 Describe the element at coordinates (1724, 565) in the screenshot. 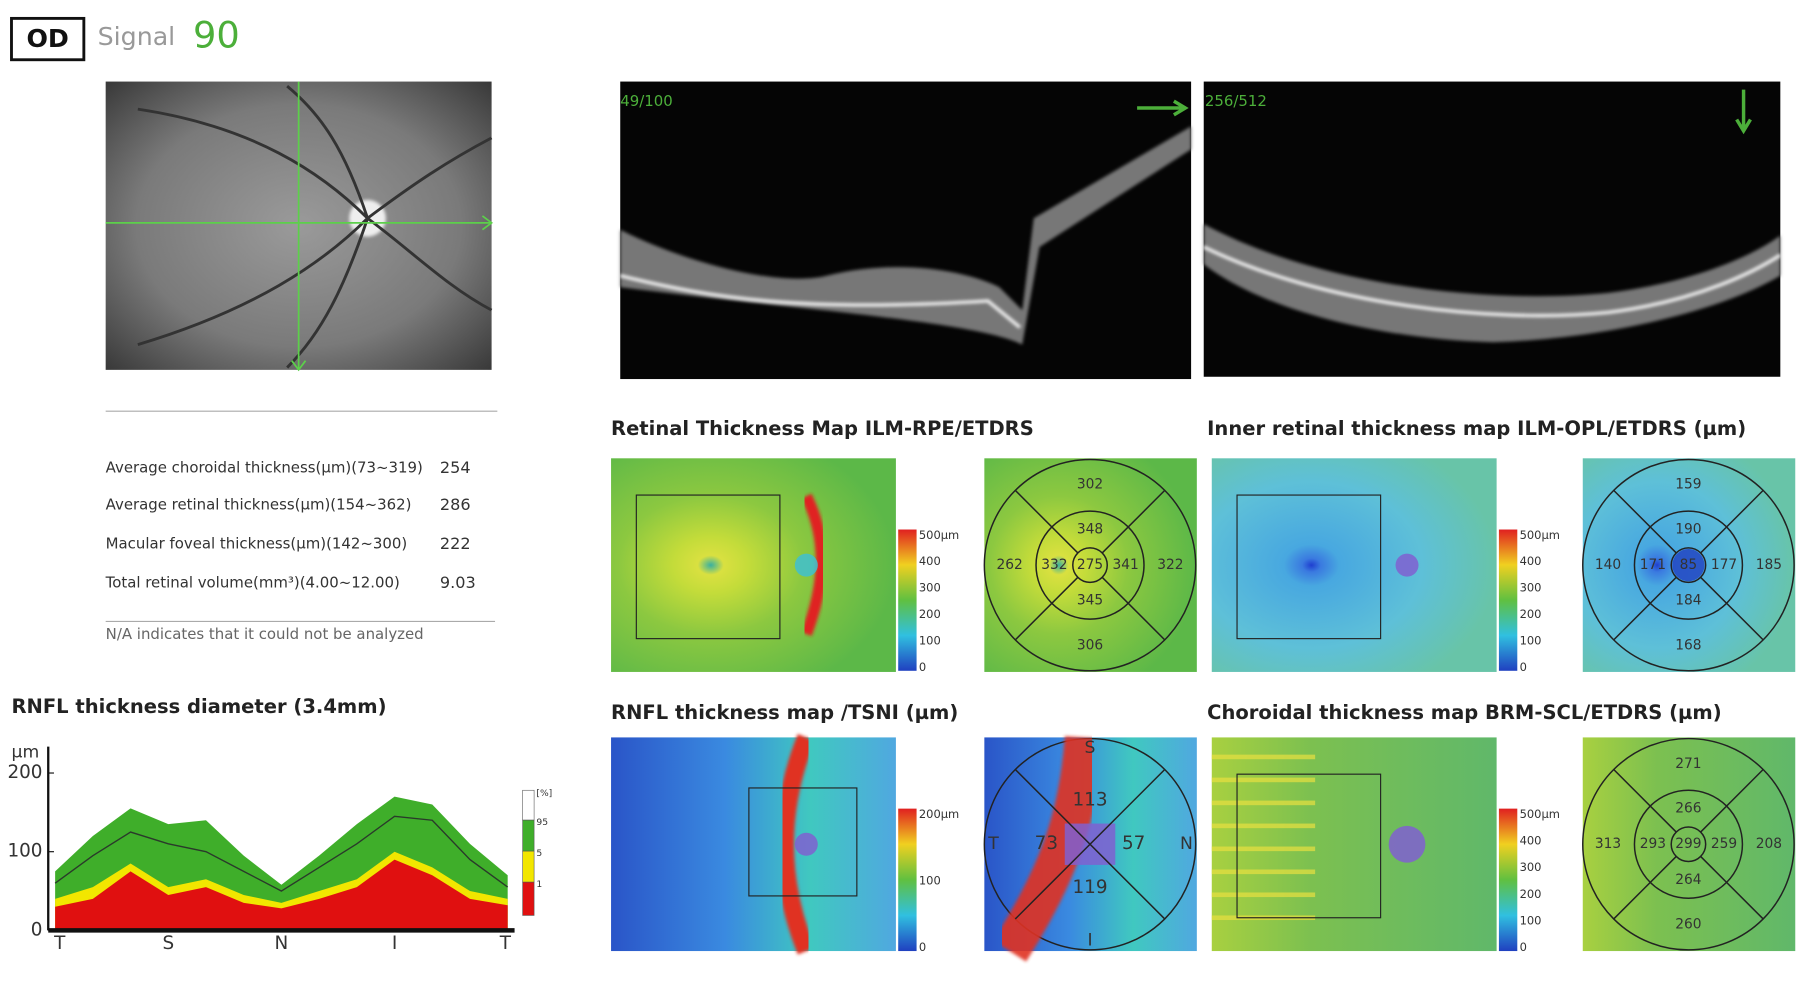

I see `grid-value: 177` at that location.